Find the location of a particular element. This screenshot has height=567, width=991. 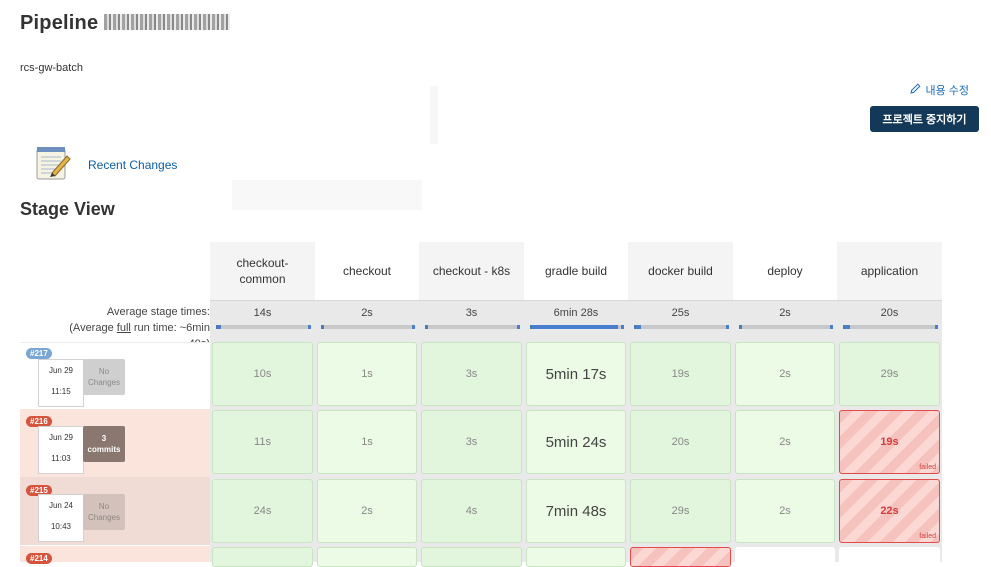

stage-cell: 10s is located at coordinates (262, 374).